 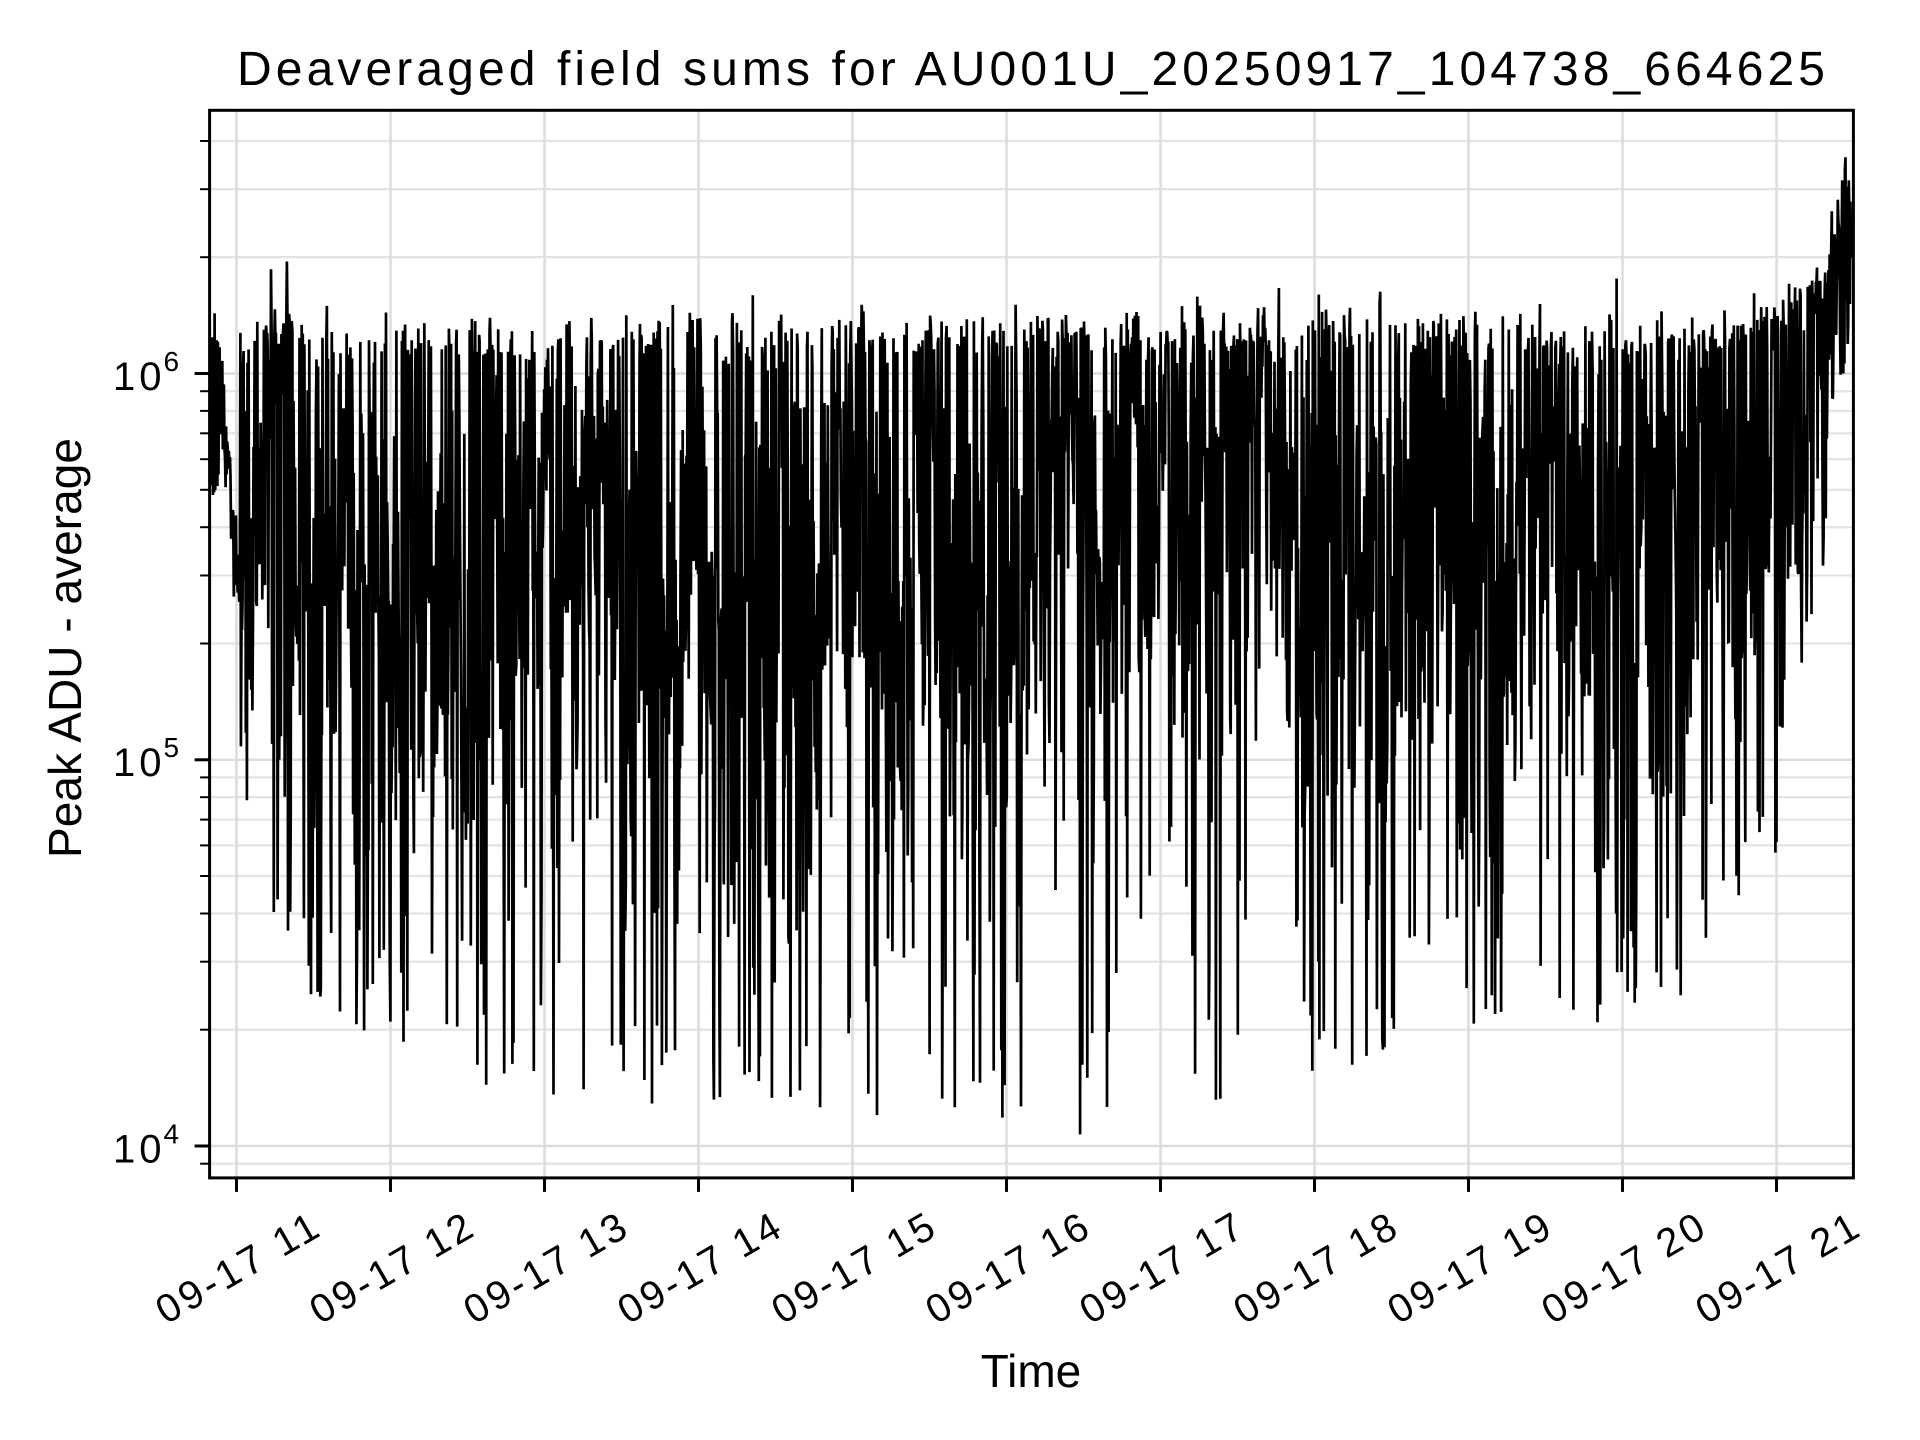 What do you see at coordinates (65, 648) in the screenshot?
I see `svg-text: Peak ADU - average` at bounding box center [65, 648].